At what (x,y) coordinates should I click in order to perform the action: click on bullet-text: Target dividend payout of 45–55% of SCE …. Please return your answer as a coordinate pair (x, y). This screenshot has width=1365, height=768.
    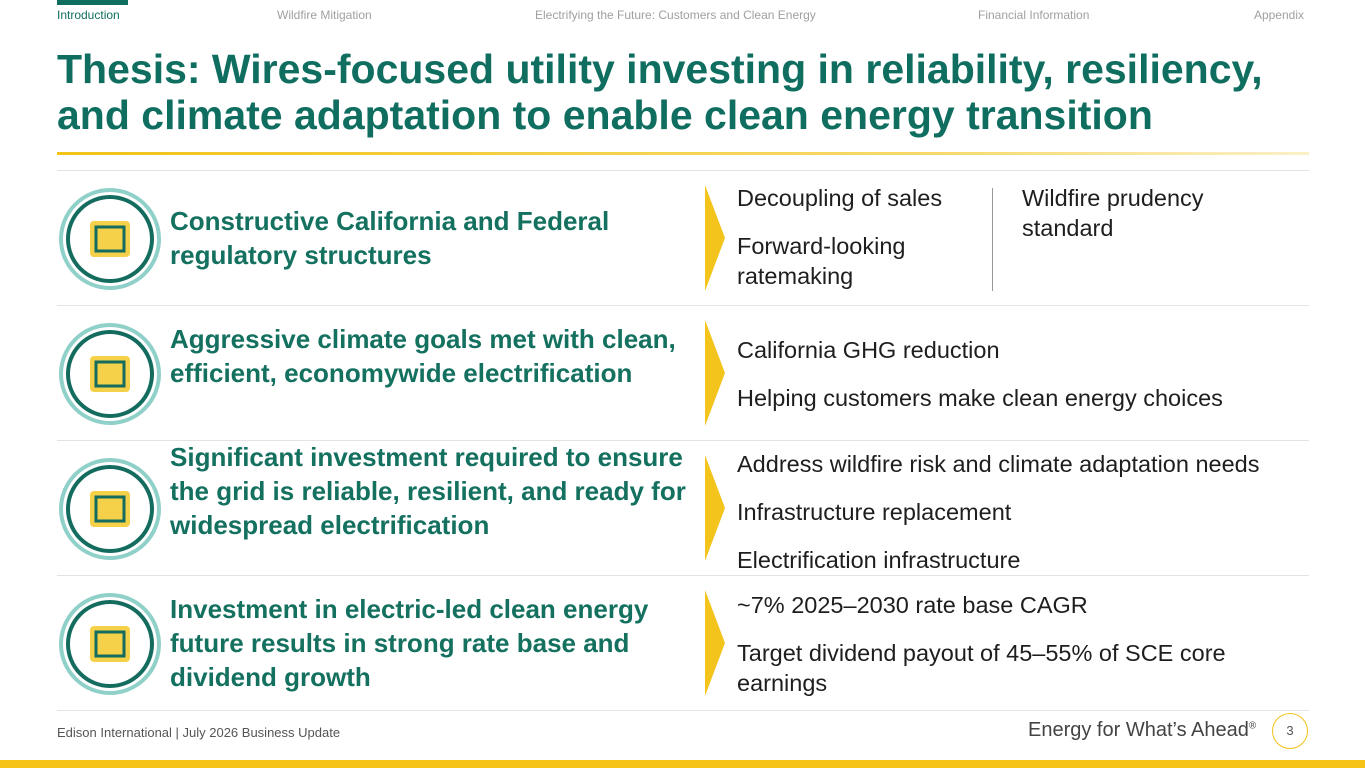
    Looking at the image, I should click on (981, 668).